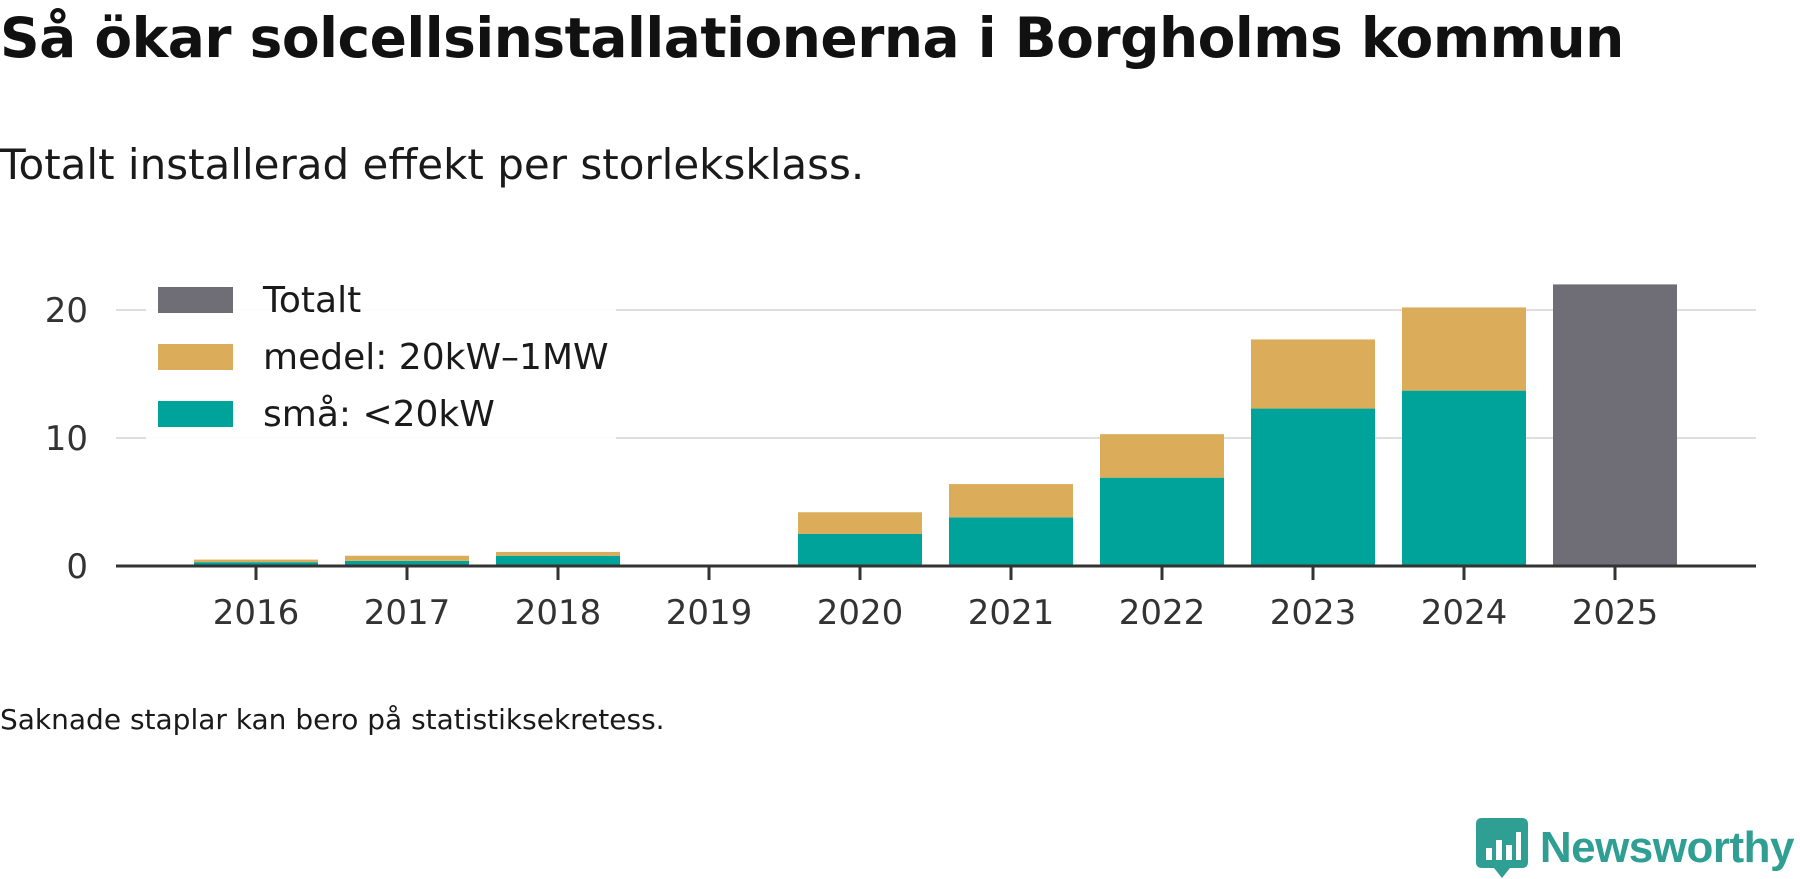 This screenshot has height=879, width=1800. Describe the element at coordinates (77, 567) in the screenshot. I see `y-tick-label: 0` at that location.